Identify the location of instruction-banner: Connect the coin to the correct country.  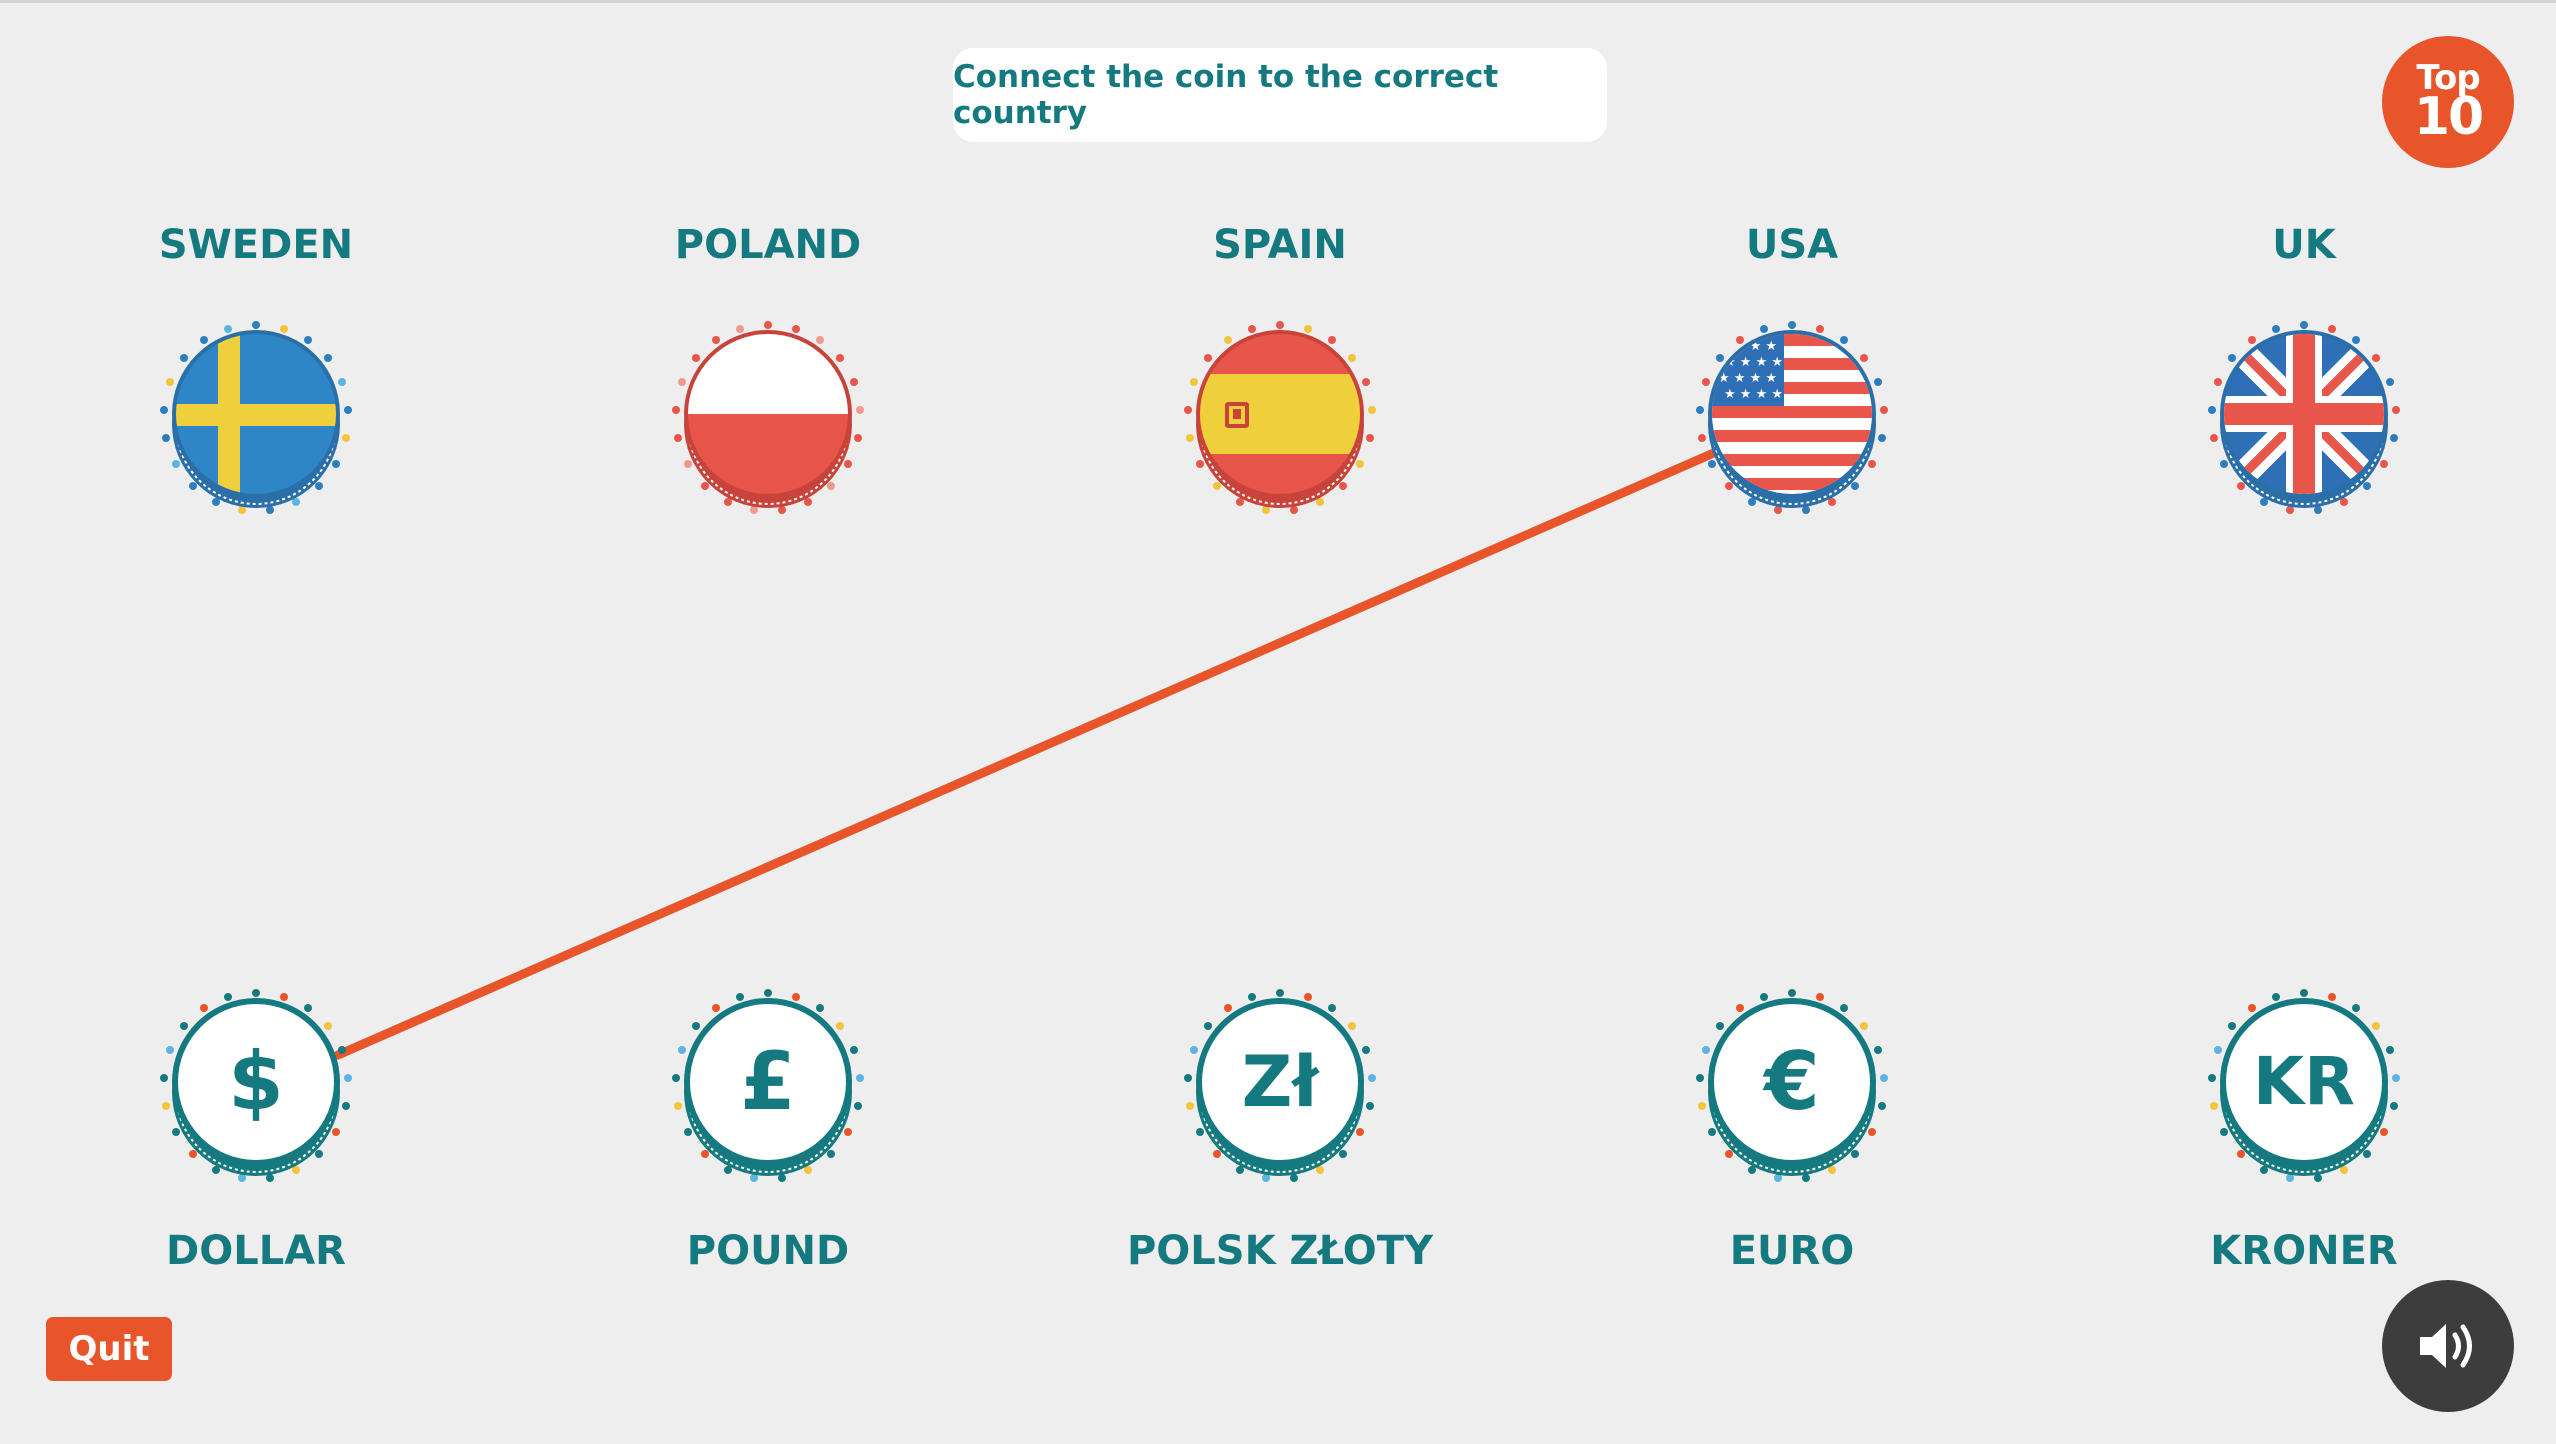
(1280, 95).